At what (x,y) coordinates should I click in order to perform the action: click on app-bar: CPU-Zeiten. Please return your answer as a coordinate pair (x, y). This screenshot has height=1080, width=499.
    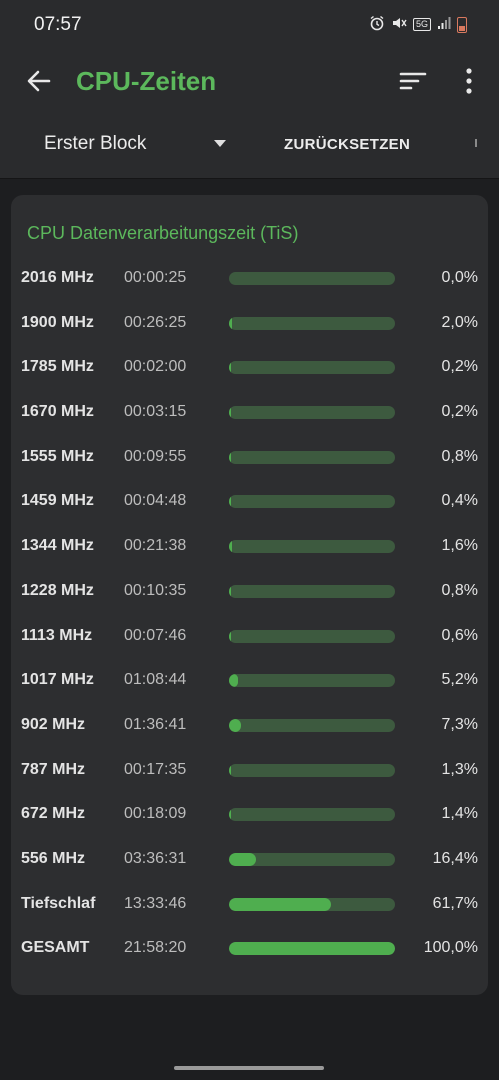
    Looking at the image, I should click on (249, 81).